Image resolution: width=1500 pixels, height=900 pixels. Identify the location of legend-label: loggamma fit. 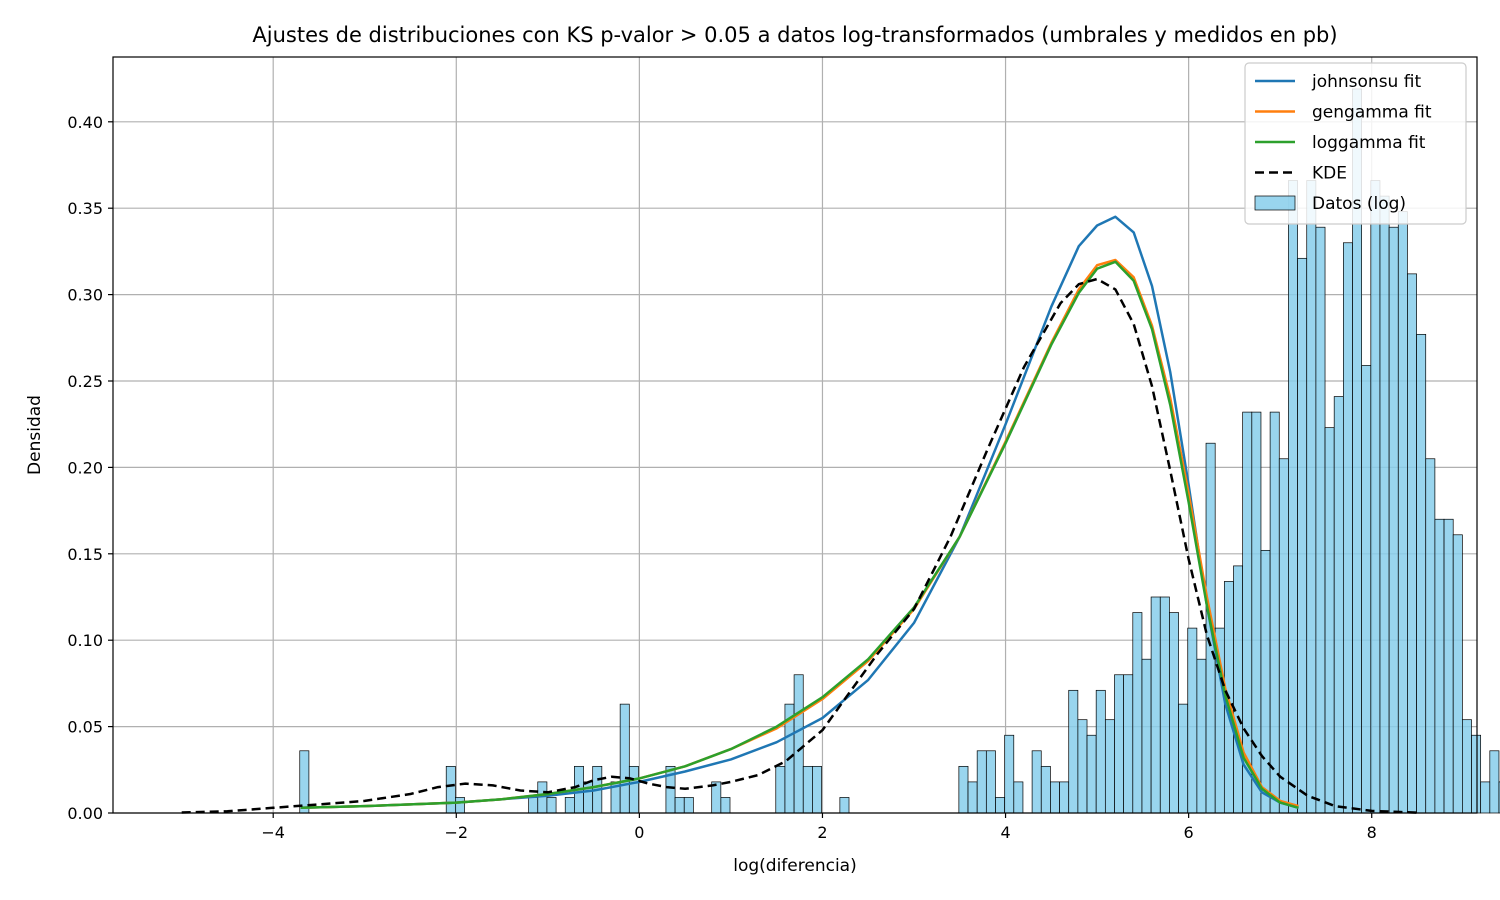
(1369, 143).